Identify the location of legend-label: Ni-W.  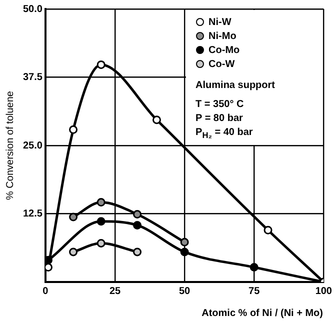
(220, 22).